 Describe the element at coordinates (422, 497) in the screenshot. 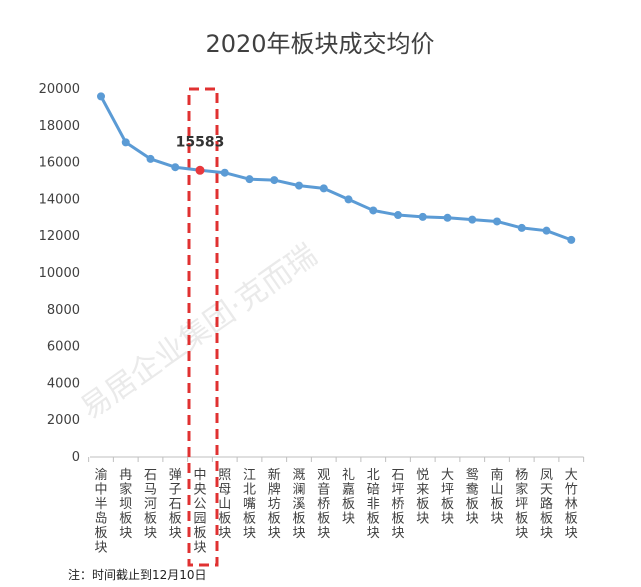

I see `x-category-label-13: 悦来板块` at that location.